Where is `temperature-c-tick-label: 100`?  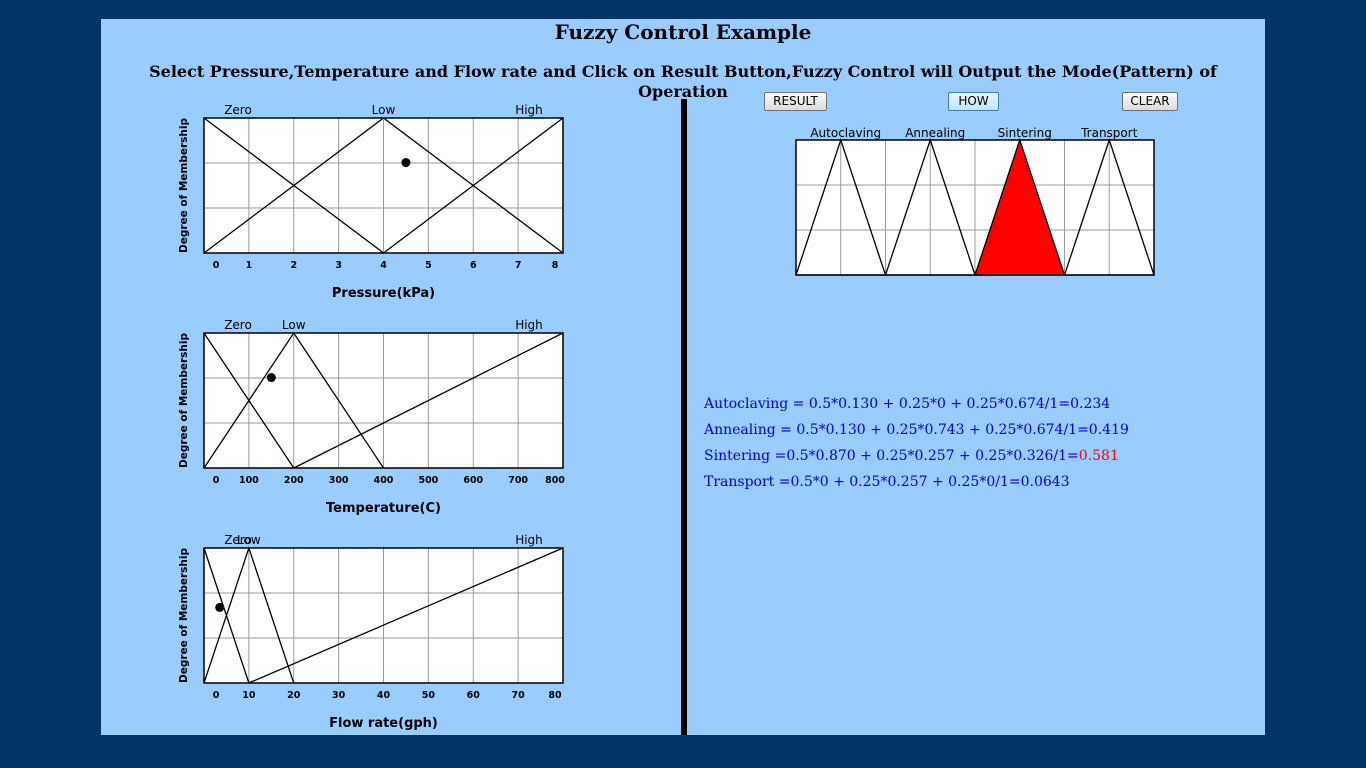 temperature-c-tick-label: 100 is located at coordinates (249, 480).